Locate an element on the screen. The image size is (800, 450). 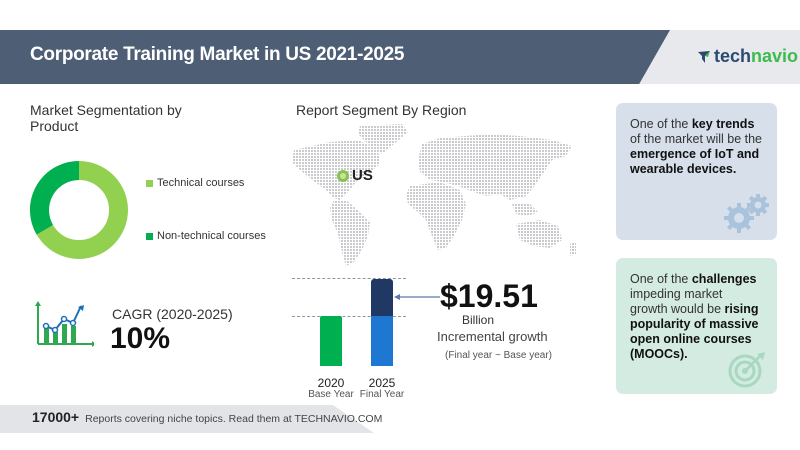
segmentation-title-line1: Market Segmentation by is located at coordinates (106, 110).